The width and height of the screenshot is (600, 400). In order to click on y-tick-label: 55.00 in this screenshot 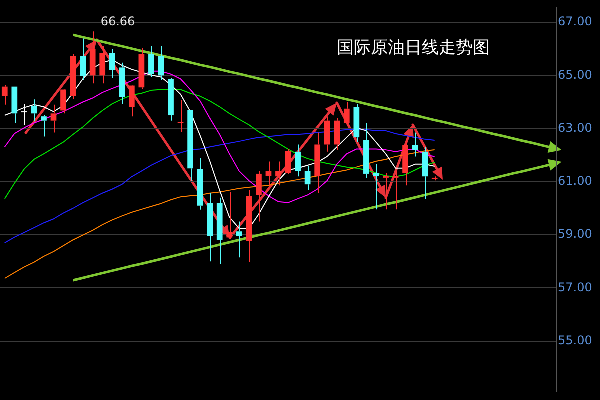, I will do `click(575, 340)`.